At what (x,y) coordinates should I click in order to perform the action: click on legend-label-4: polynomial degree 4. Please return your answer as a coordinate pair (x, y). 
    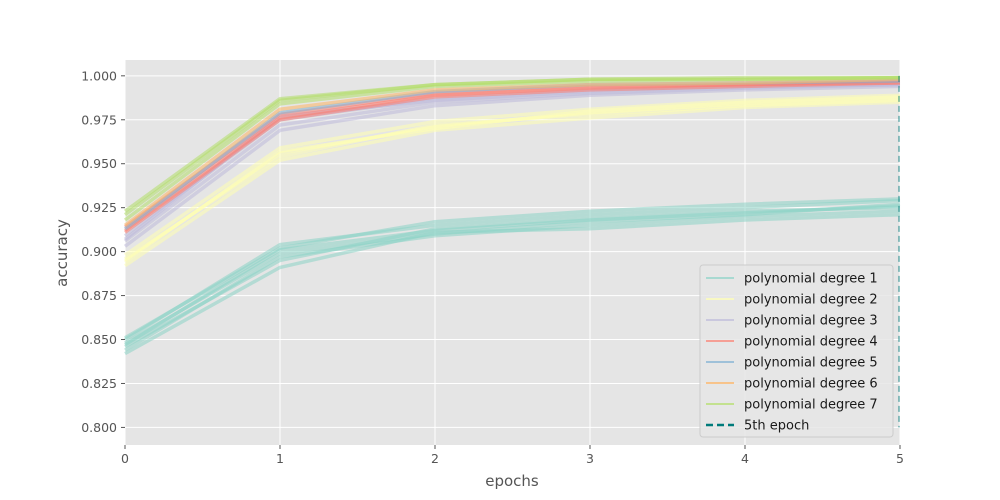
    Looking at the image, I should click on (811, 342).